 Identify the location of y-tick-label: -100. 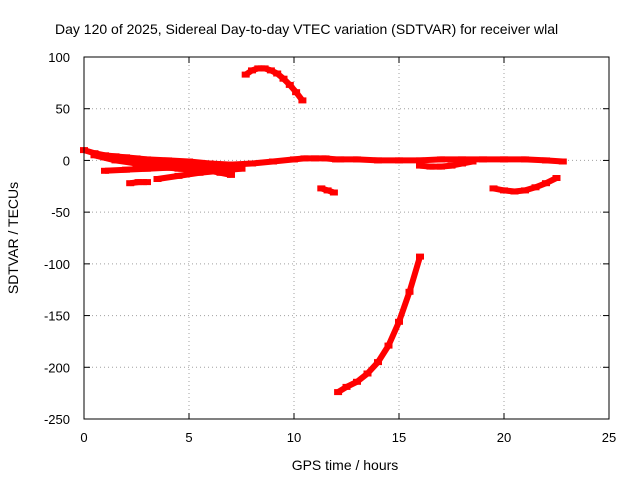
(57, 264).